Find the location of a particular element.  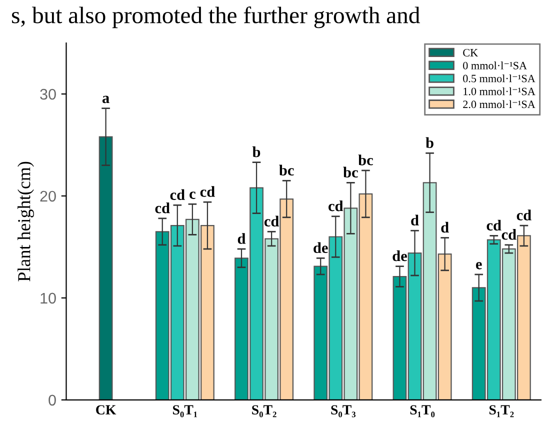

x-tick-label: S₀T₁ is located at coordinates (185, 411).